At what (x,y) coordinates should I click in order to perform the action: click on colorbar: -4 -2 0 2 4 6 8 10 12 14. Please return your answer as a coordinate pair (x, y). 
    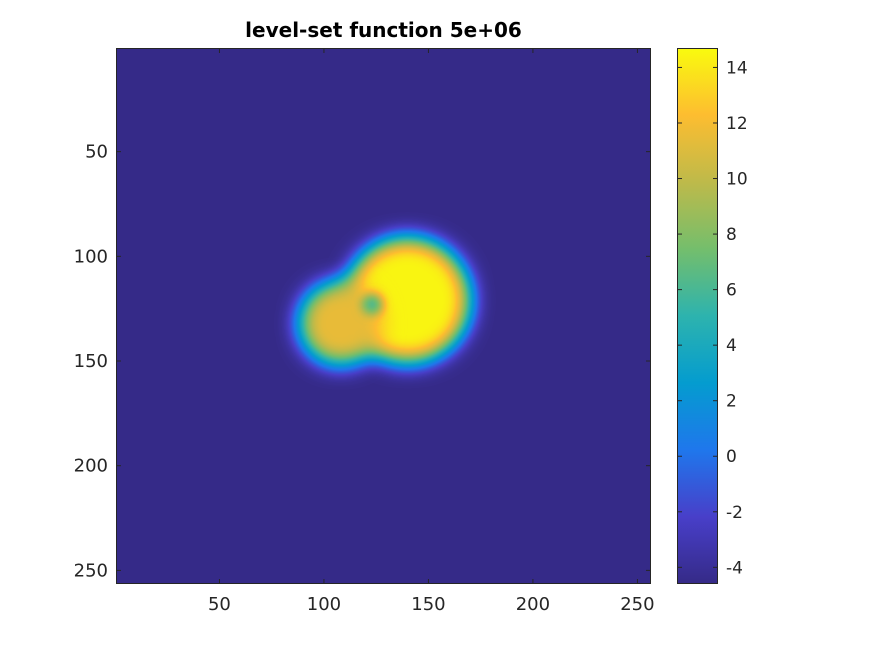
    Looking at the image, I should click on (712, 316).